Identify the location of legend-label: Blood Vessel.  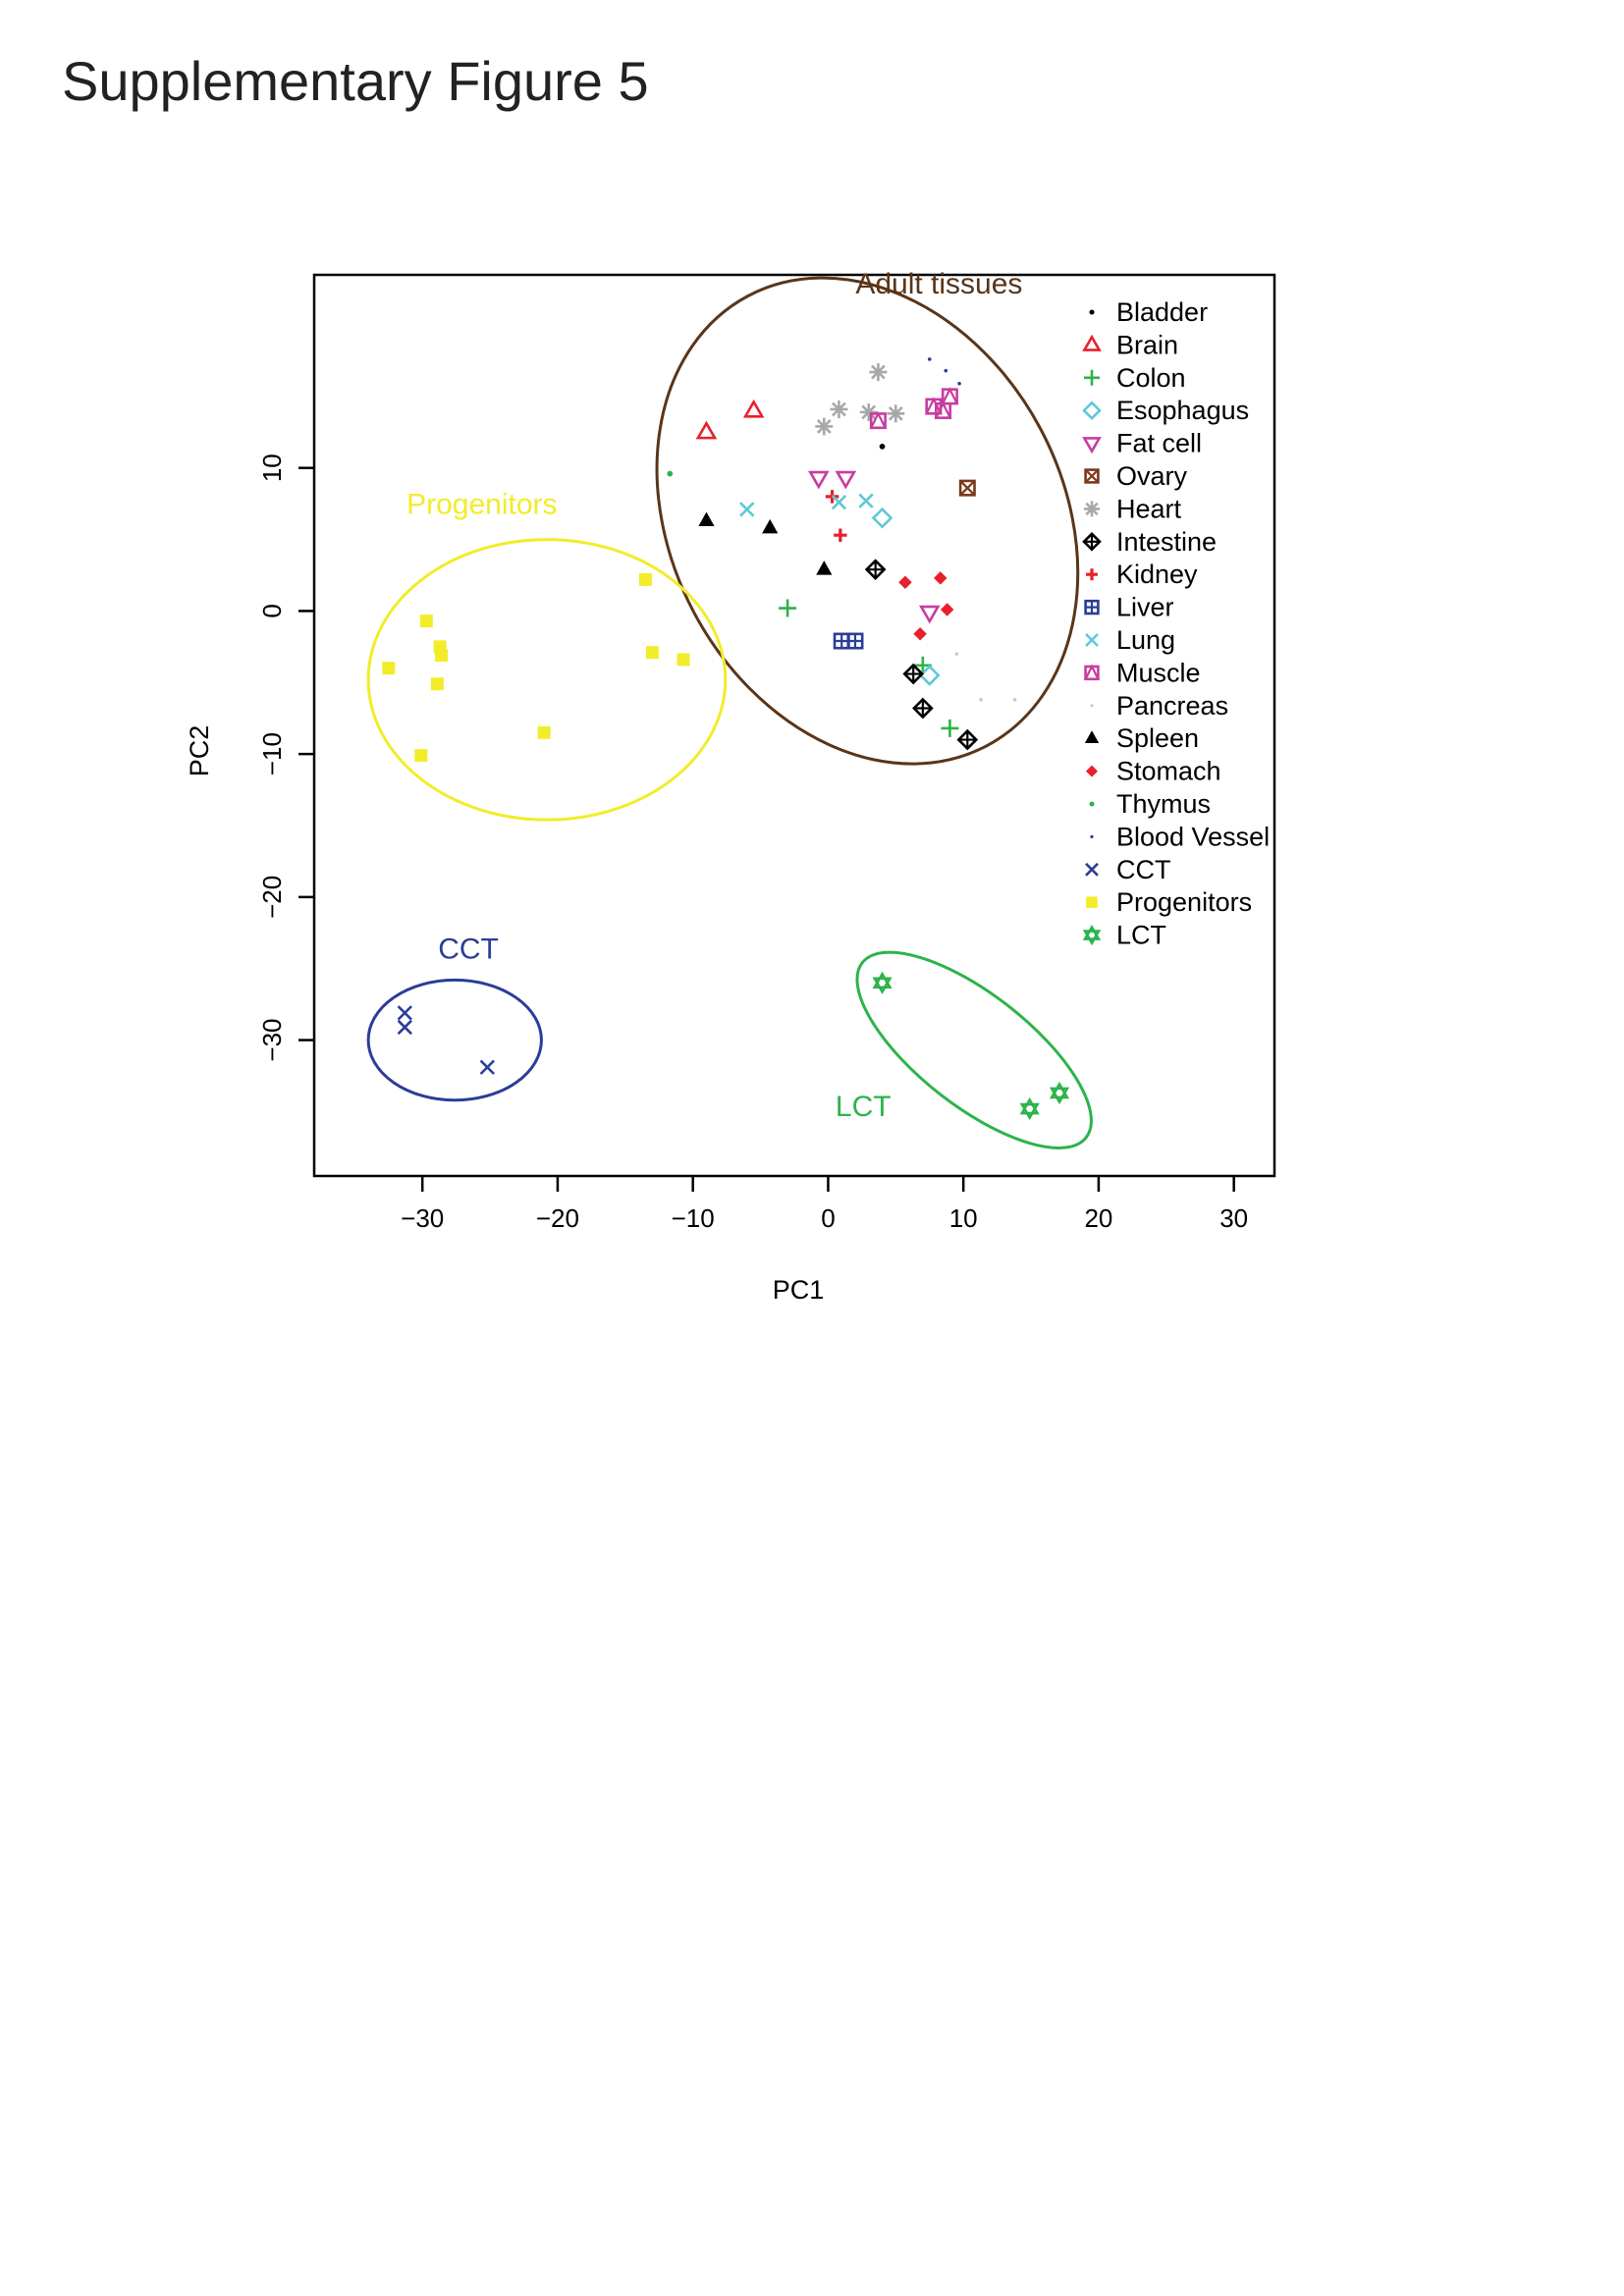
(1193, 837).